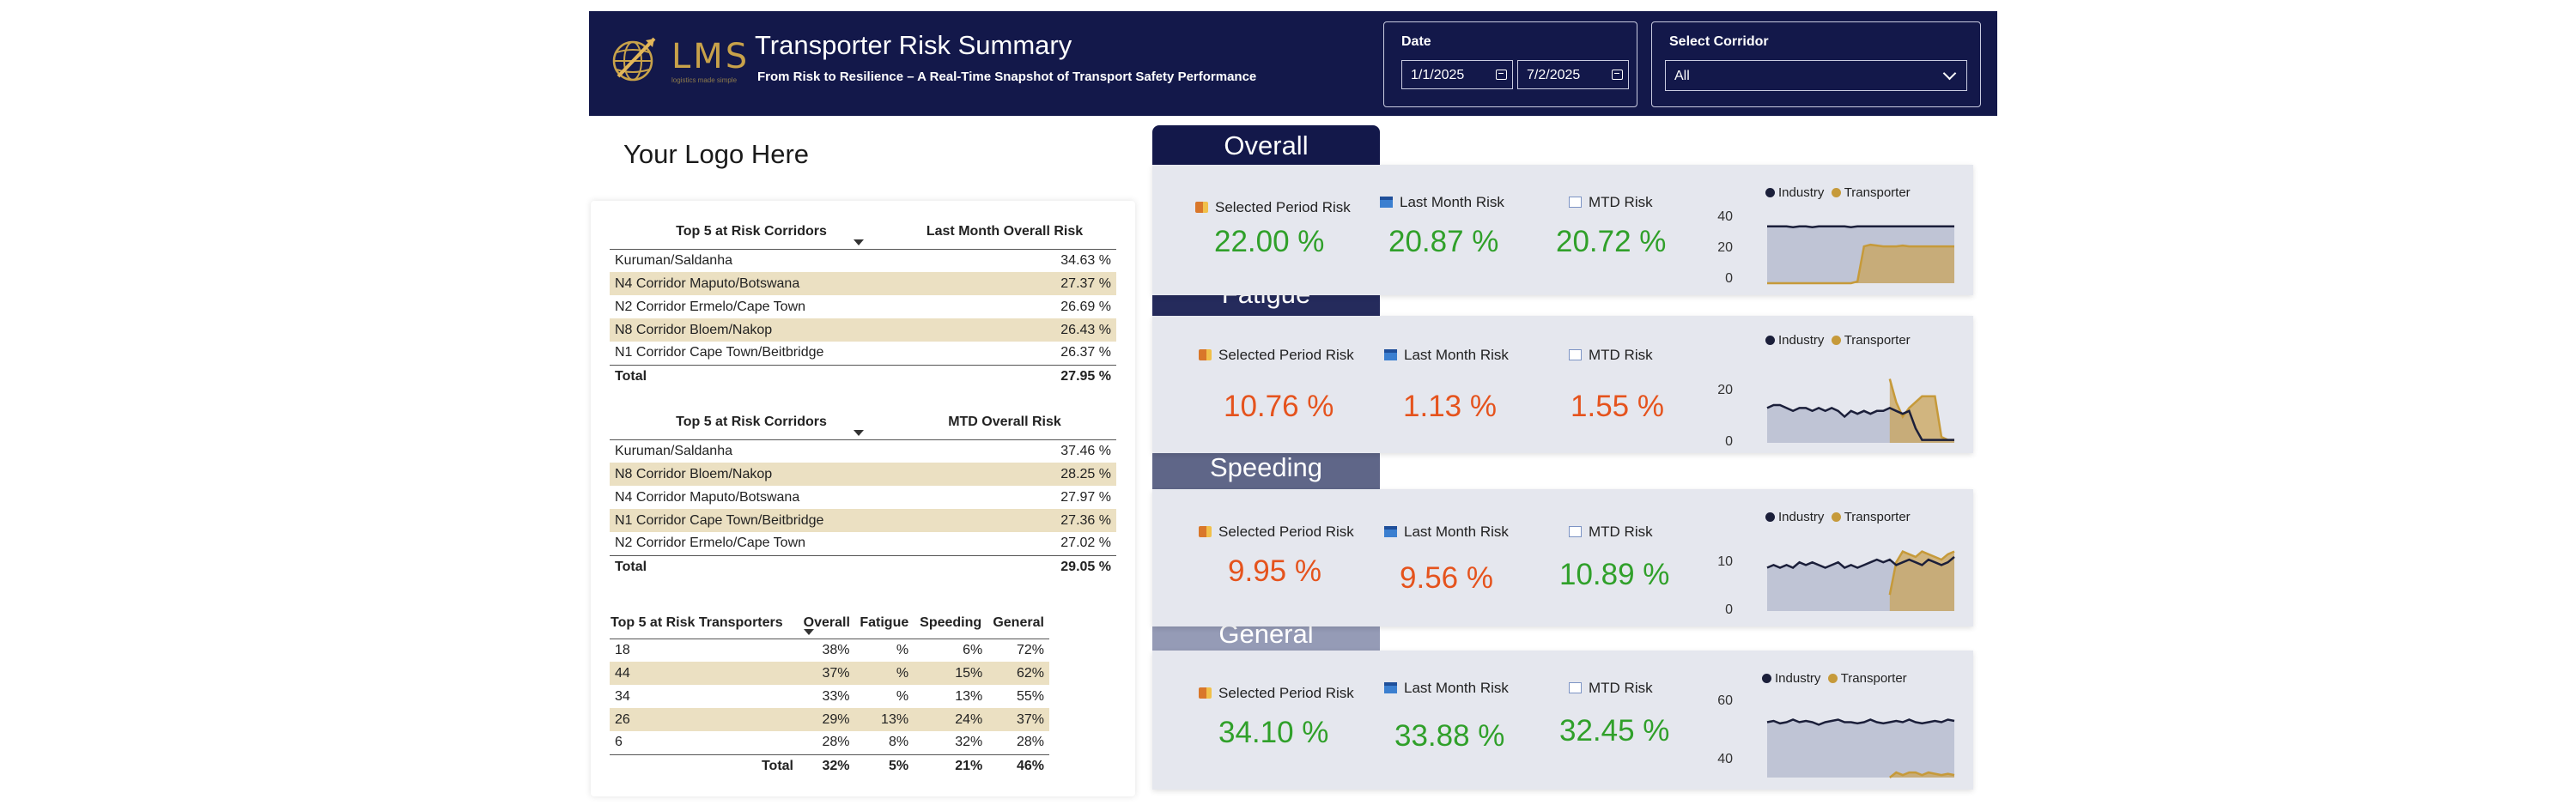 This screenshot has width=2576, height=805. Describe the element at coordinates (830, 742) in the screenshot. I see `table-row: 6 28% 8% 32% 28%` at that location.